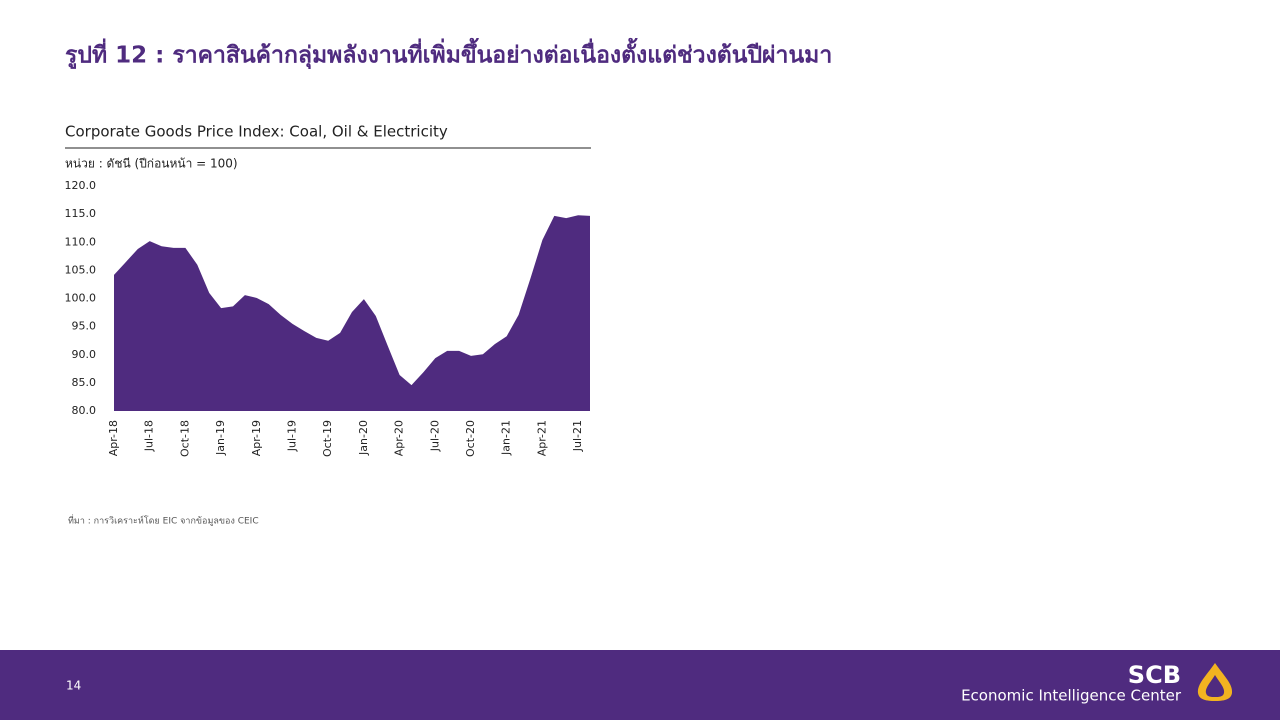 The height and width of the screenshot is (720, 1280). What do you see at coordinates (84, 382) in the screenshot?
I see `y-tick-label: 85.0` at bounding box center [84, 382].